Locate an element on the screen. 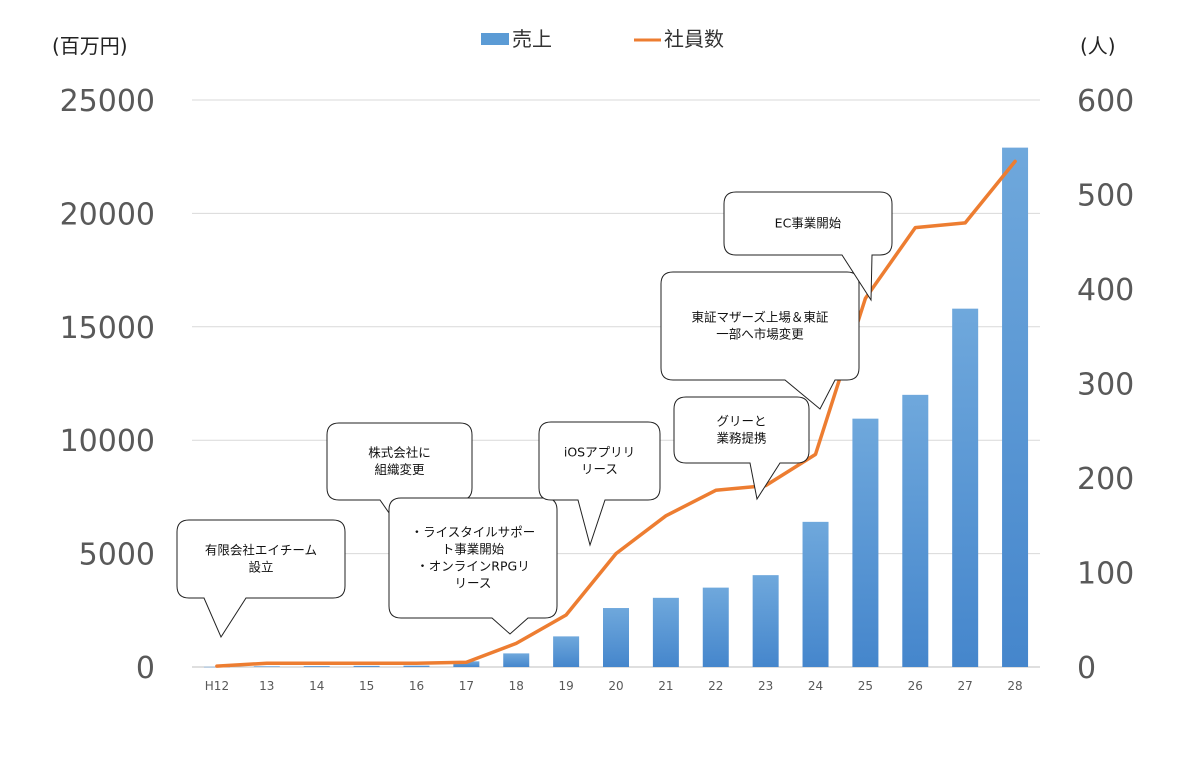  legend: 売上 社員数 is located at coordinates (602, 39).